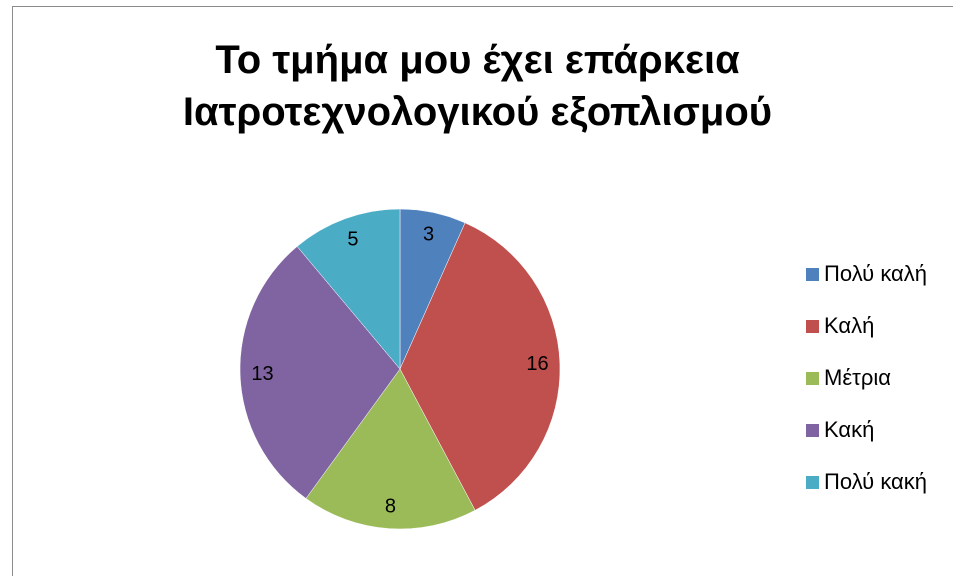 This screenshot has width=955, height=578. I want to click on data-label-3: 8, so click(390, 506).